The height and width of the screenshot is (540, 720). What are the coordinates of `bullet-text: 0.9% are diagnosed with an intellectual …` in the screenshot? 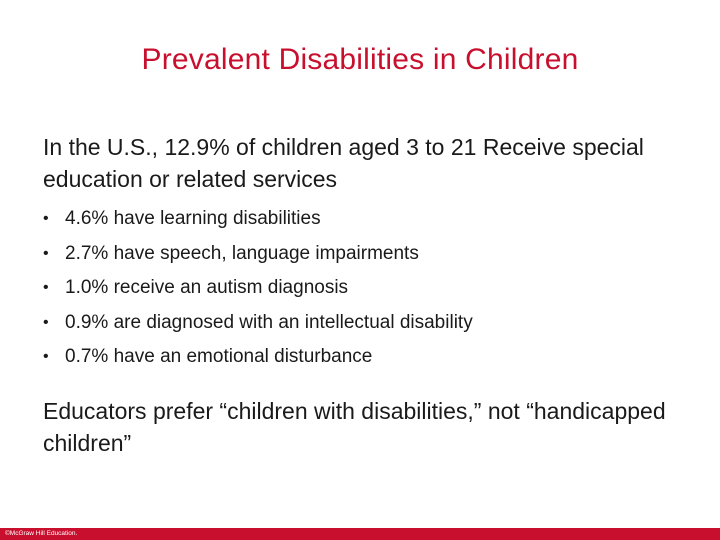 It's located at (269, 322).